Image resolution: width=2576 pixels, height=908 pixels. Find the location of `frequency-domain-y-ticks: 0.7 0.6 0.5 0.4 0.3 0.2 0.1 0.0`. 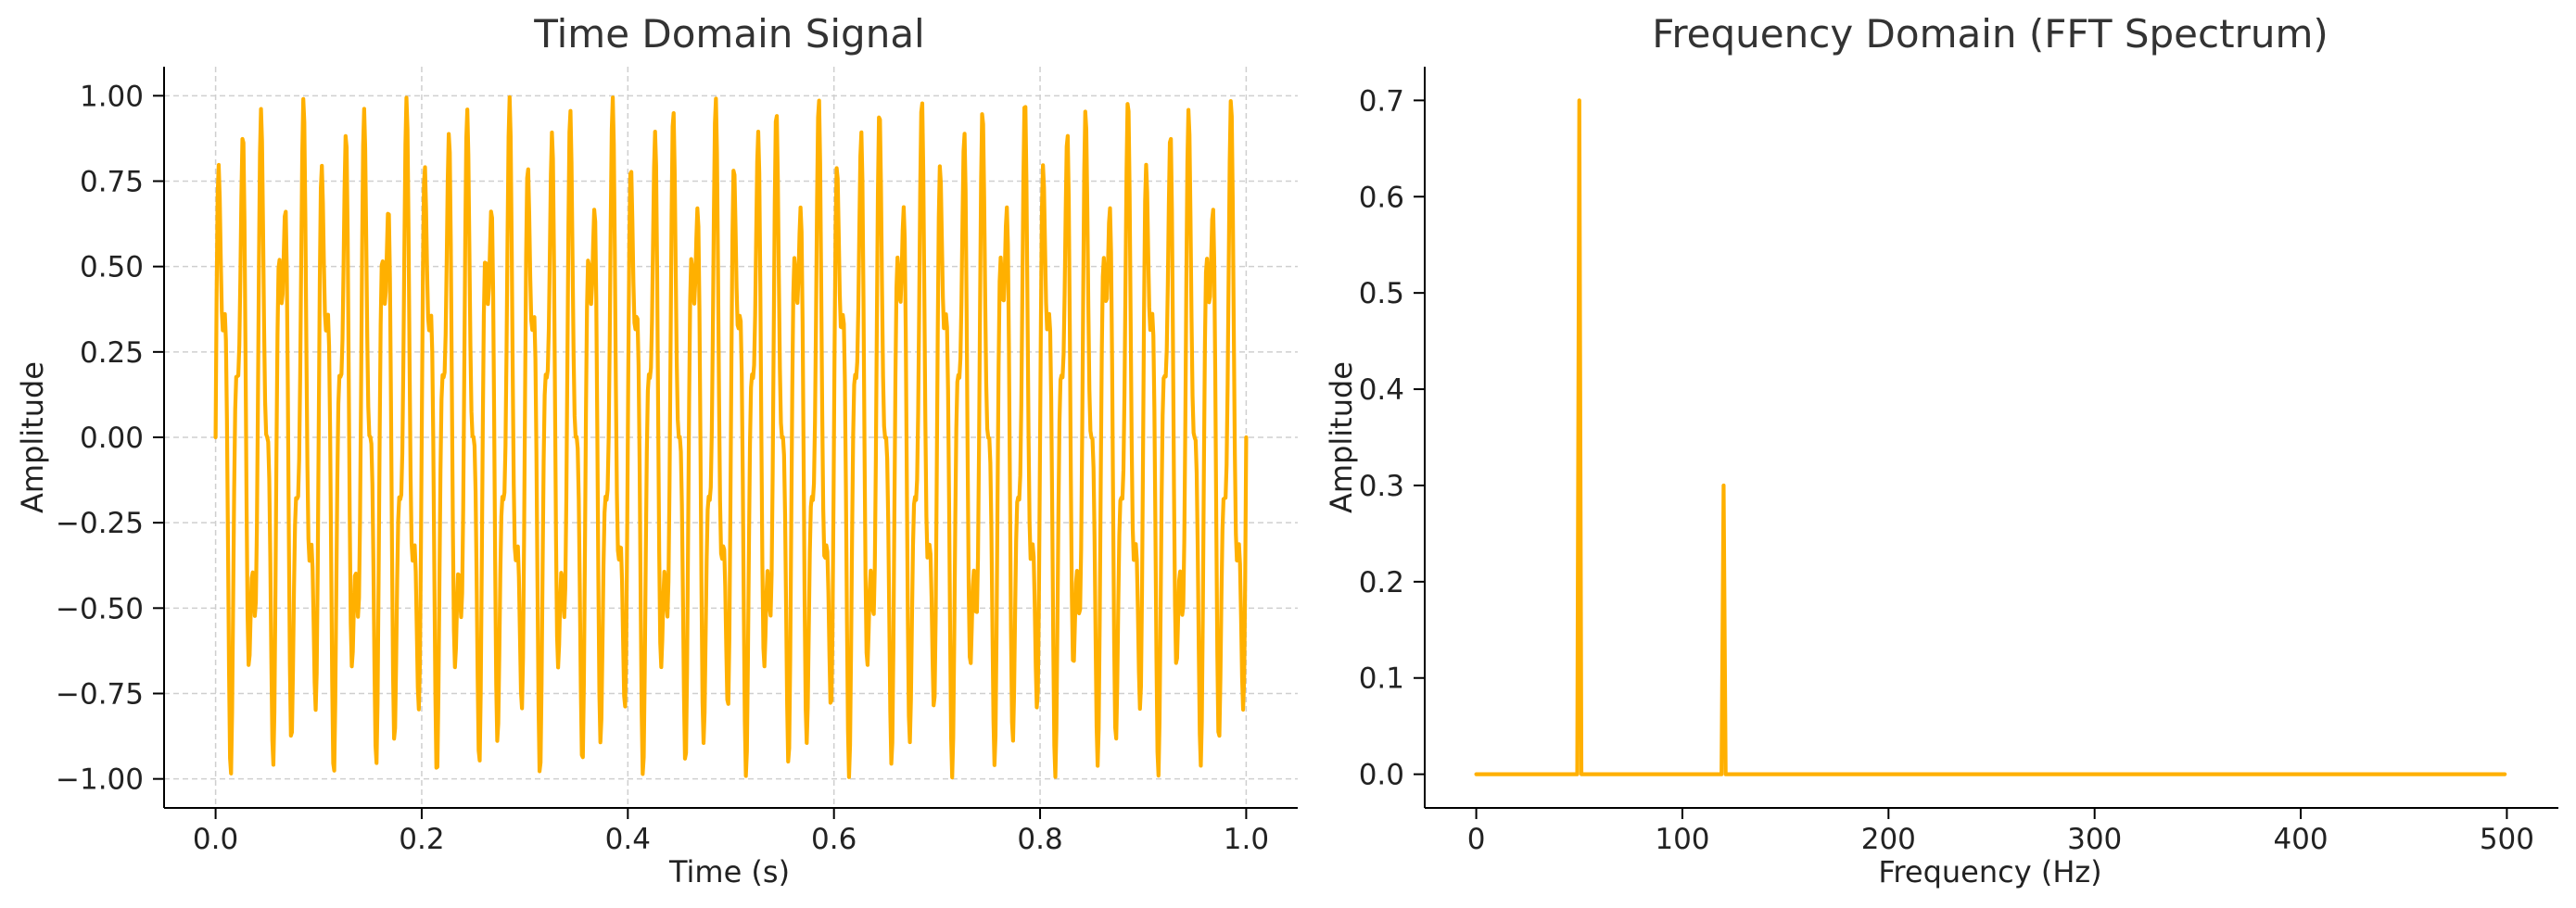

frequency-domain-y-ticks: 0.7 0.6 0.5 0.4 0.3 0.2 0.1 0.0 is located at coordinates (1392, 438).